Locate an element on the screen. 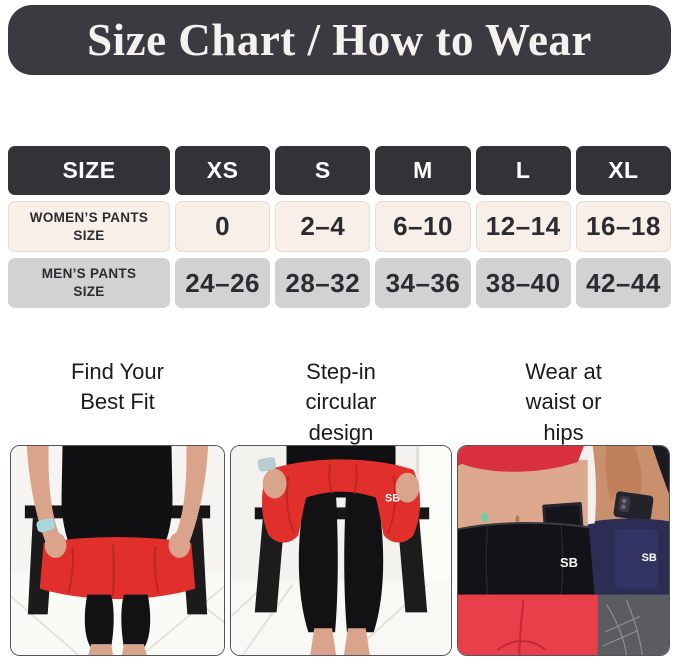 The height and width of the screenshot is (661, 679). table-cell: 28–32 is located at coordinates (323, 283).